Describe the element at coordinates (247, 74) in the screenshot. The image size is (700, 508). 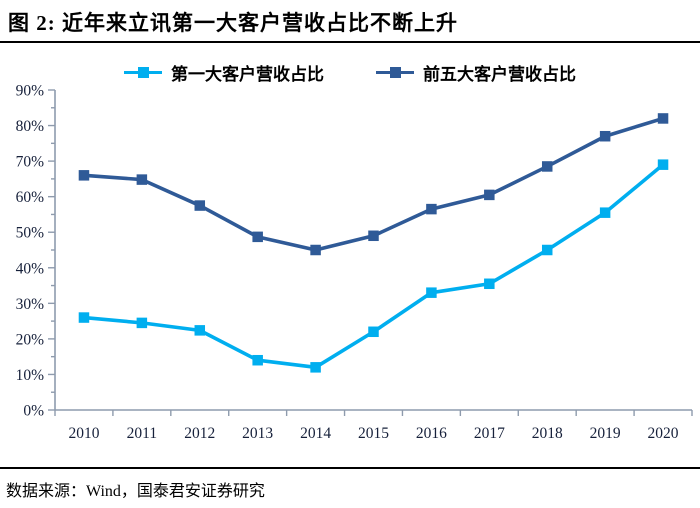
I see `legend-label-first-customer: 第一大客户营收占比` at that location.